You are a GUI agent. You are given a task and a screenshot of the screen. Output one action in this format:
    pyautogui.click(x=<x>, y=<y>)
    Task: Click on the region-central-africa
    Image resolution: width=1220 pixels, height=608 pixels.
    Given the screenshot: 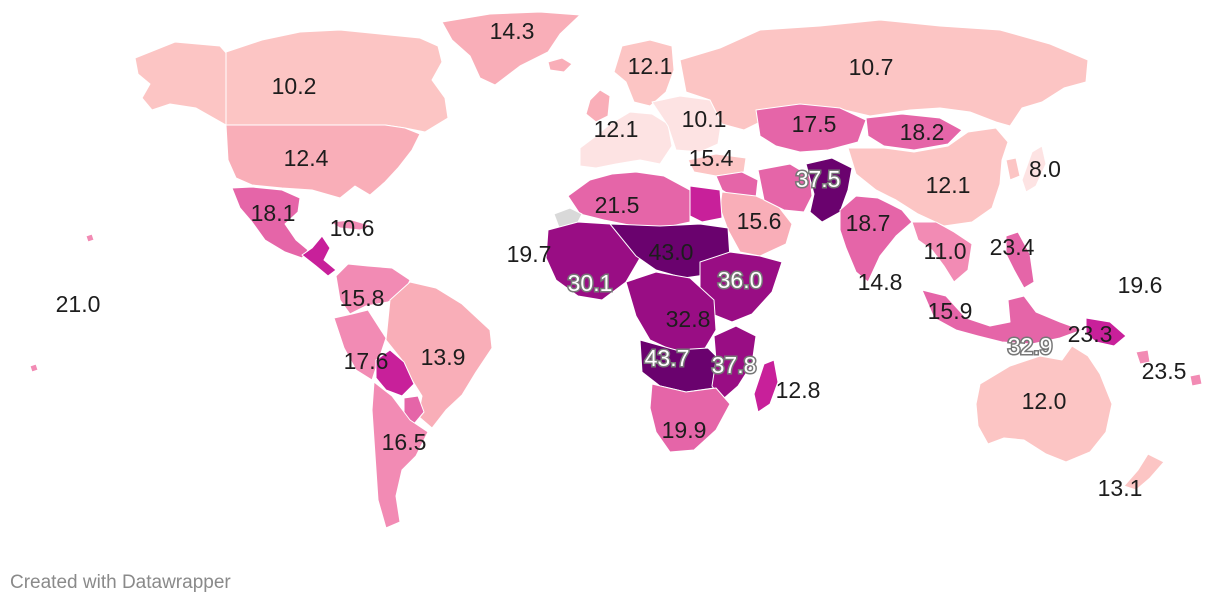 What is the action you would take?
    pyautogui.click(x=671, y=312)
    